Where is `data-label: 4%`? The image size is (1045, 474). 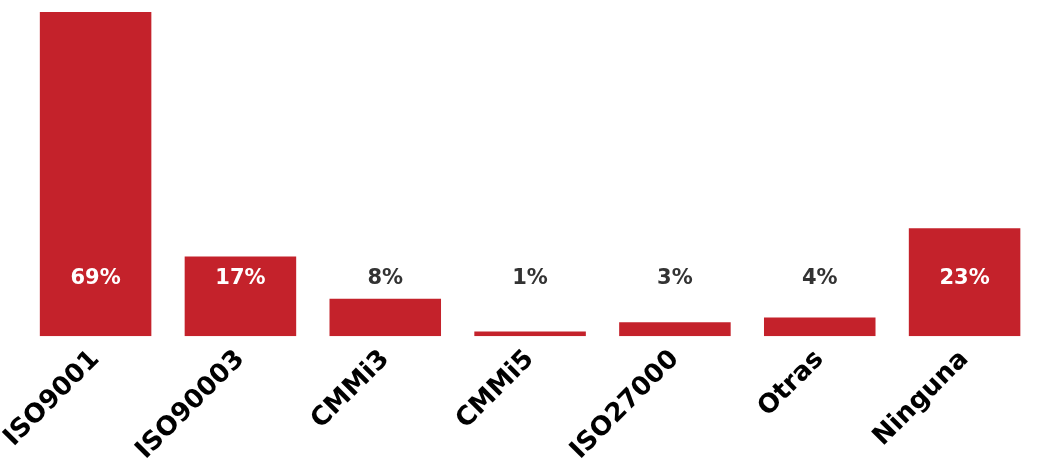
data-label: 4% is located at coordinates (819, 276).